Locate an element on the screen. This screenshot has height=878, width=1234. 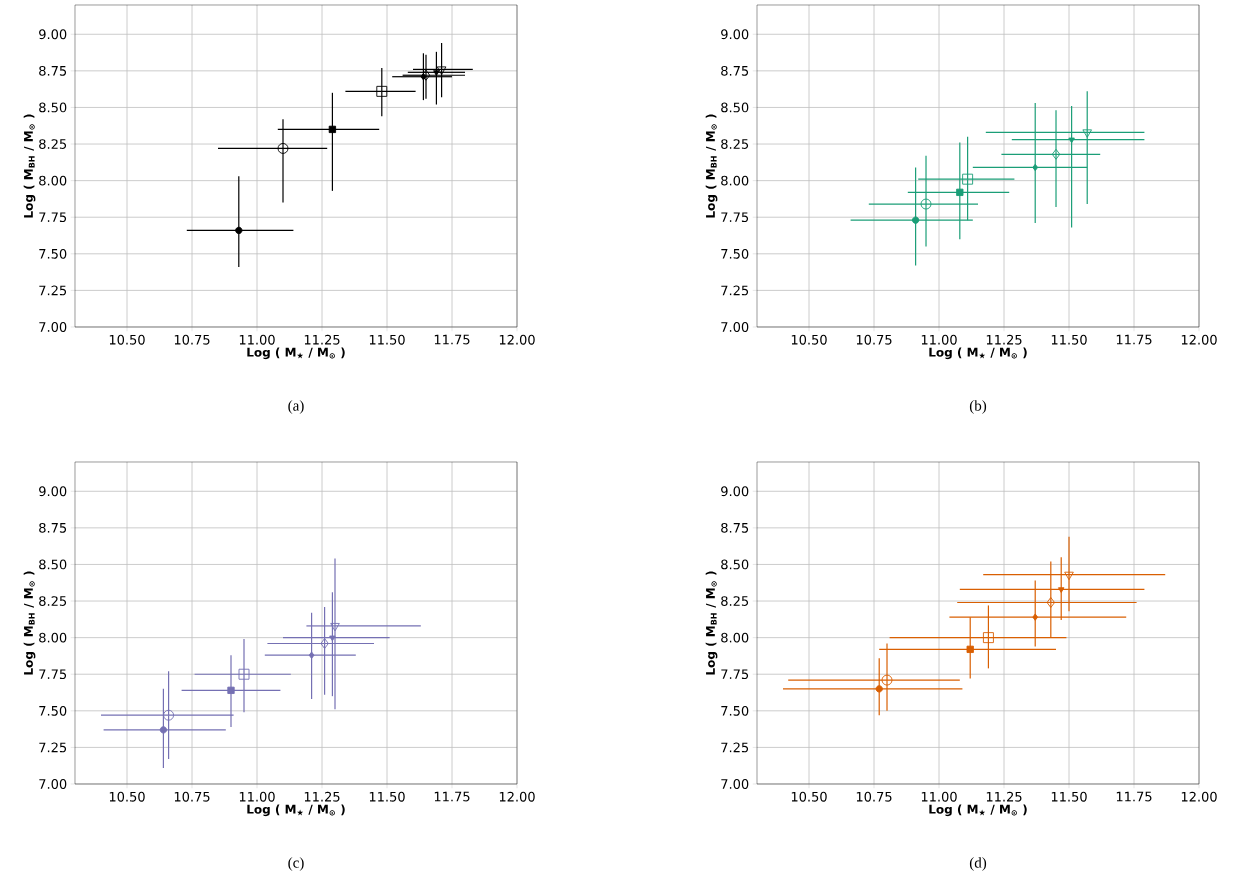
text: (a) is located at coordinates (296, 407).